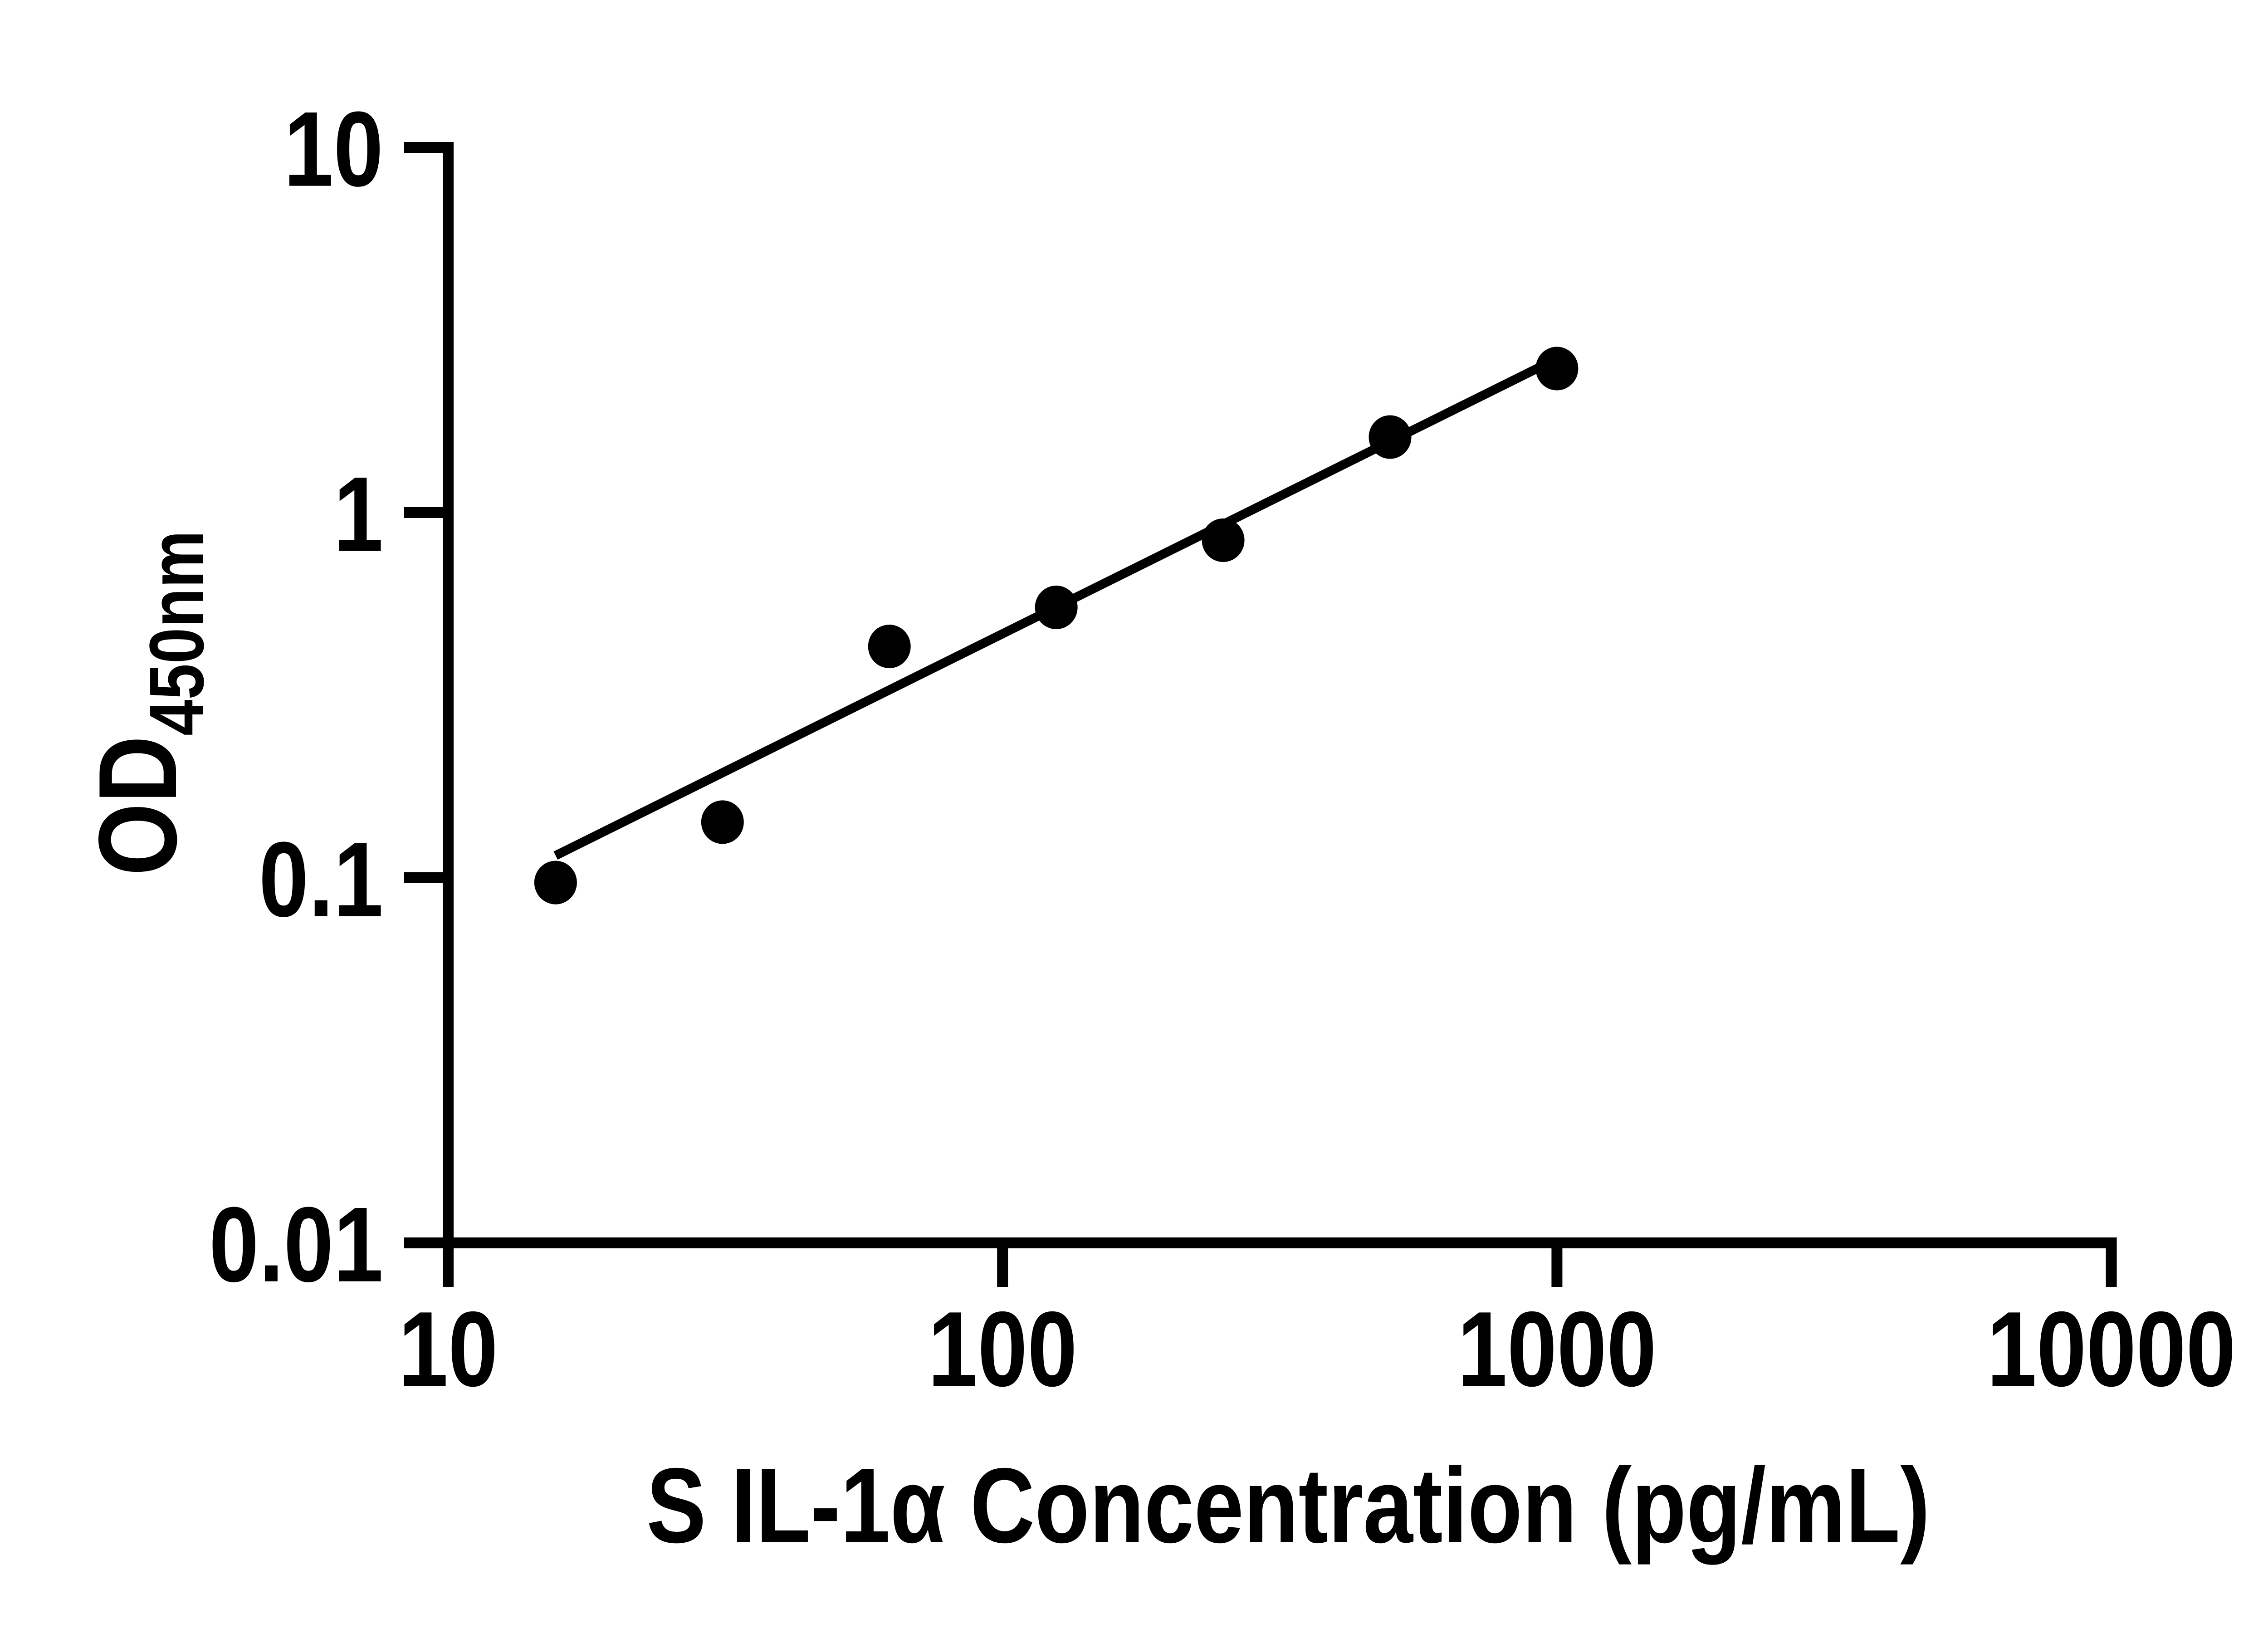 Image resolution: width=2268 pixels, height=1633 pixels. I want to click on x-axis-title: S IL-1α Concentration (pg/mL), so click(1288, 1505).